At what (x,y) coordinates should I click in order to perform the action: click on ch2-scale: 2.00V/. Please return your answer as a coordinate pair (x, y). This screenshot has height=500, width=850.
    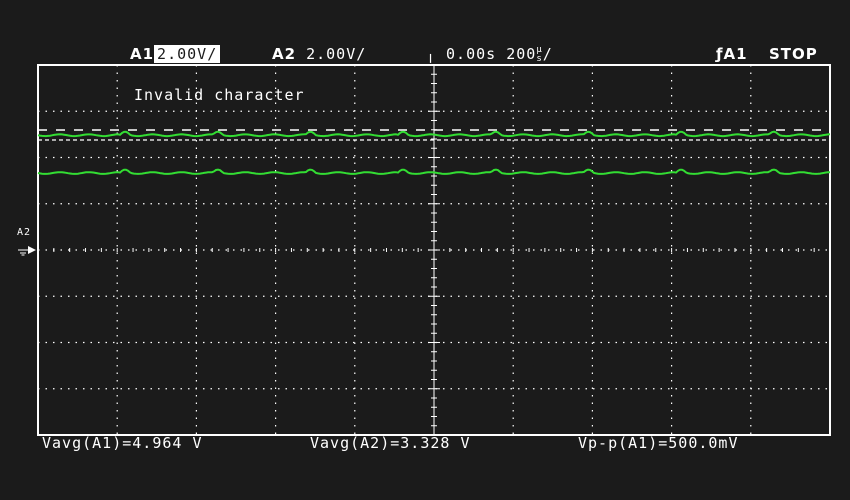
    Looking at the image, I should click on (336, 54).